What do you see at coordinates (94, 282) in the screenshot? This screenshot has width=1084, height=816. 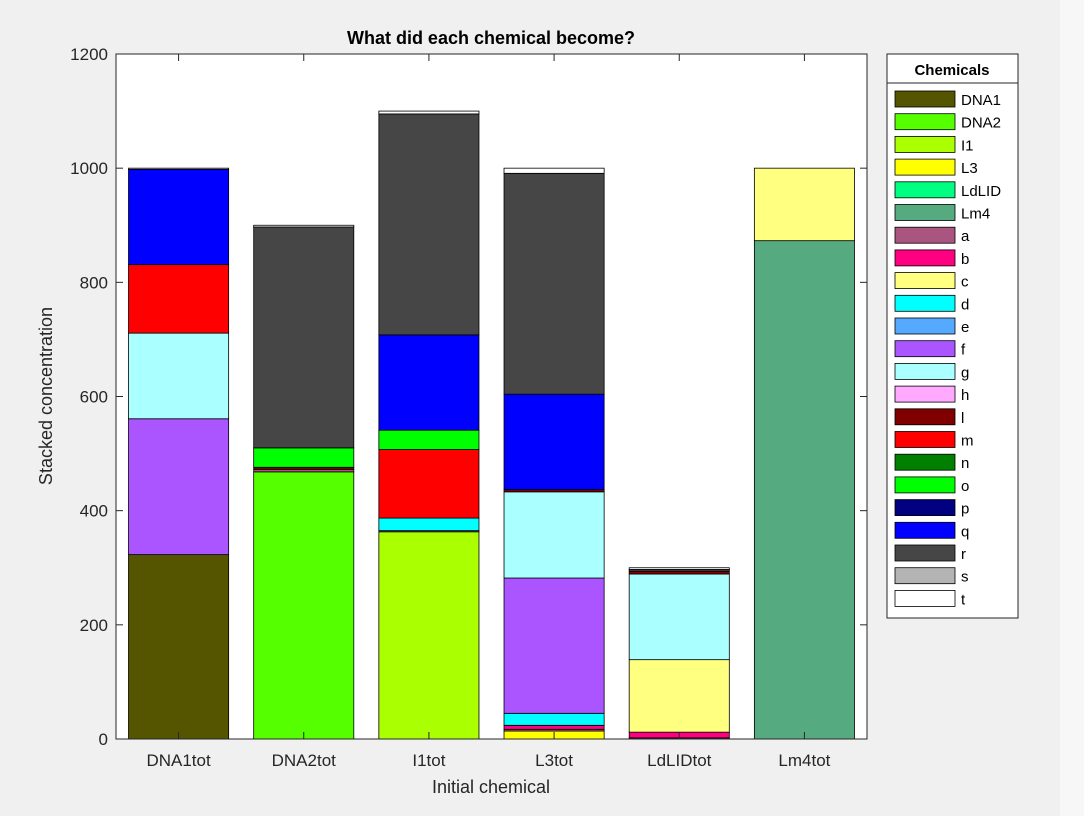 I see `y-tick-label: 800` at bounding box center [94, 282].